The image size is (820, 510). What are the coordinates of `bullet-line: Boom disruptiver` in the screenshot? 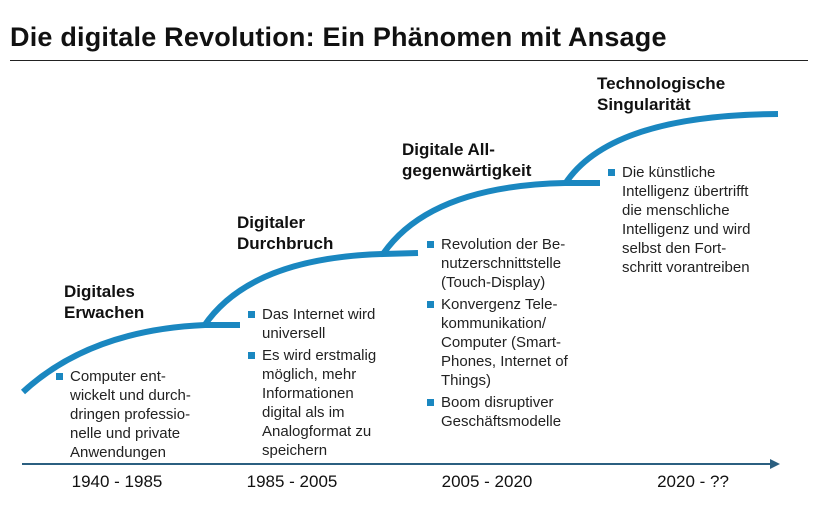 It's located at (497, 402).